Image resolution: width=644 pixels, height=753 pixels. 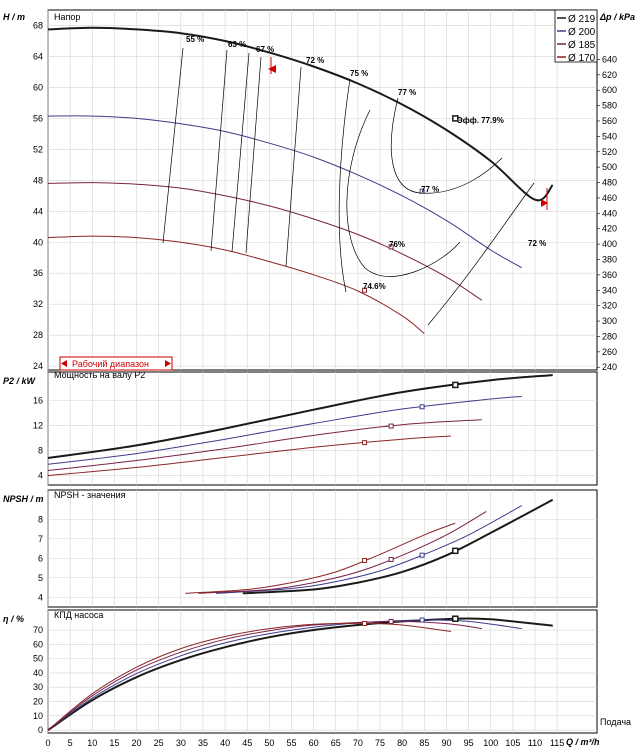 I want to click on x-tick-label: 75, so click(x=380, y=743).